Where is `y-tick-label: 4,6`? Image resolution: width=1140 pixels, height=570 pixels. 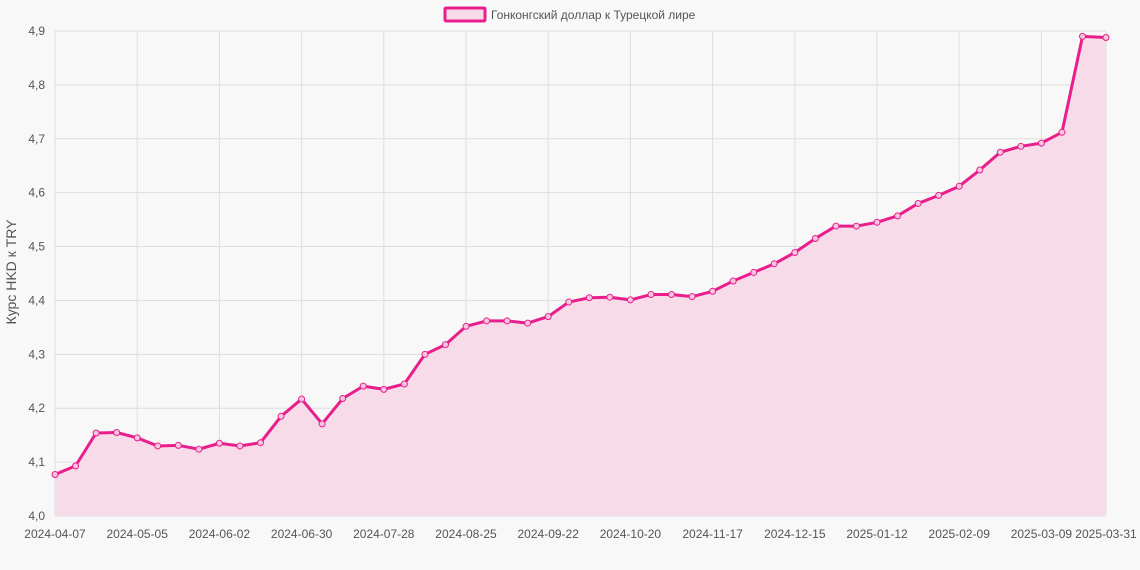
y-tick-label: 4,6 is located at coordinates (36, 193).